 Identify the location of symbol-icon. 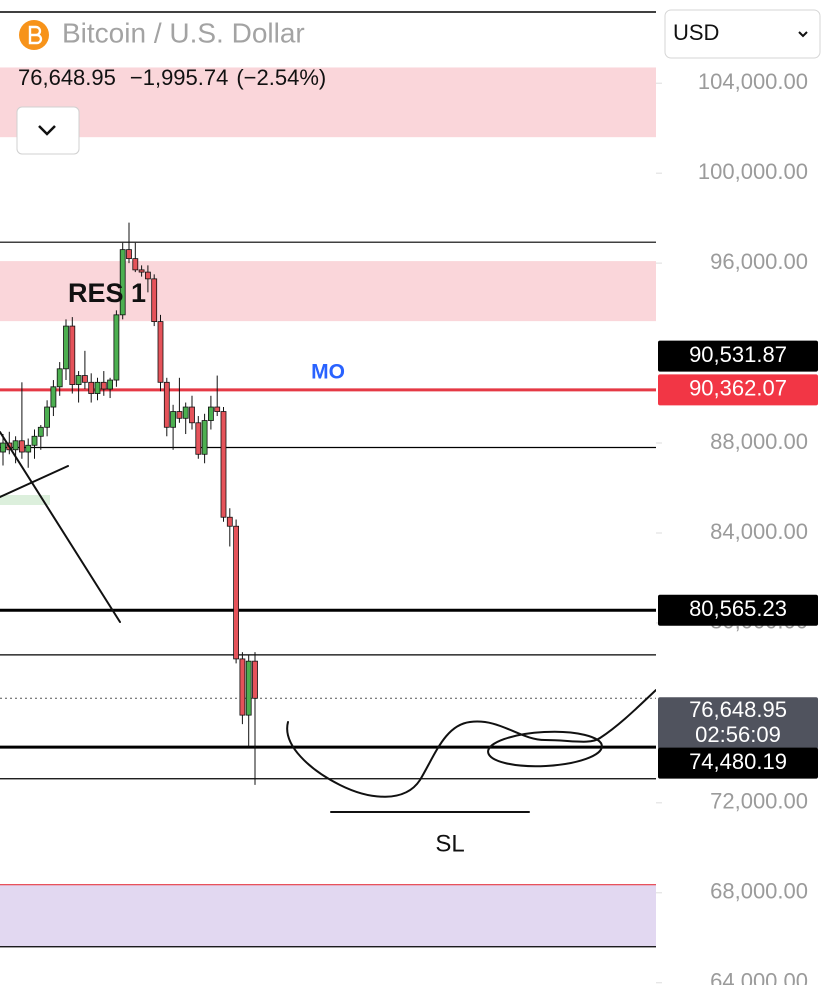
(34, 35).